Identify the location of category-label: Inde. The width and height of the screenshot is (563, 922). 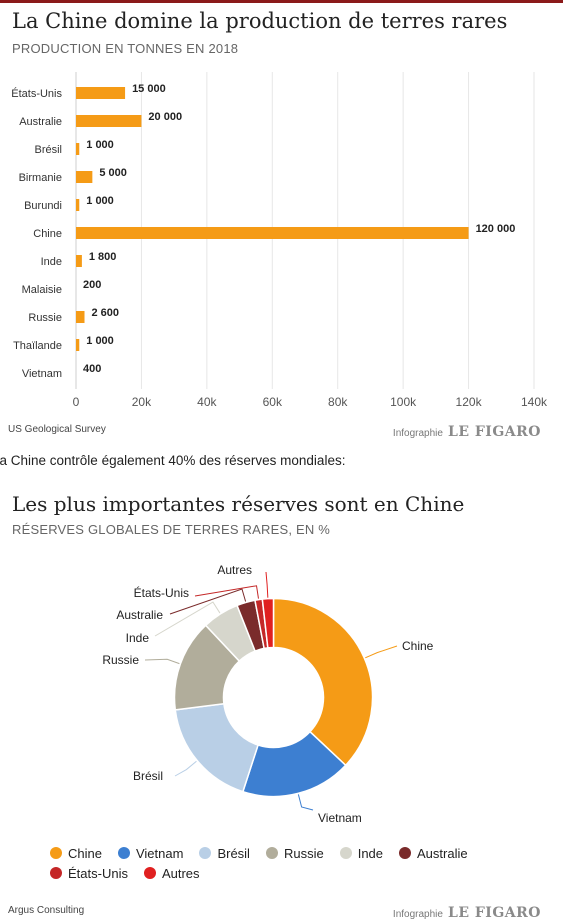
(51, 262).